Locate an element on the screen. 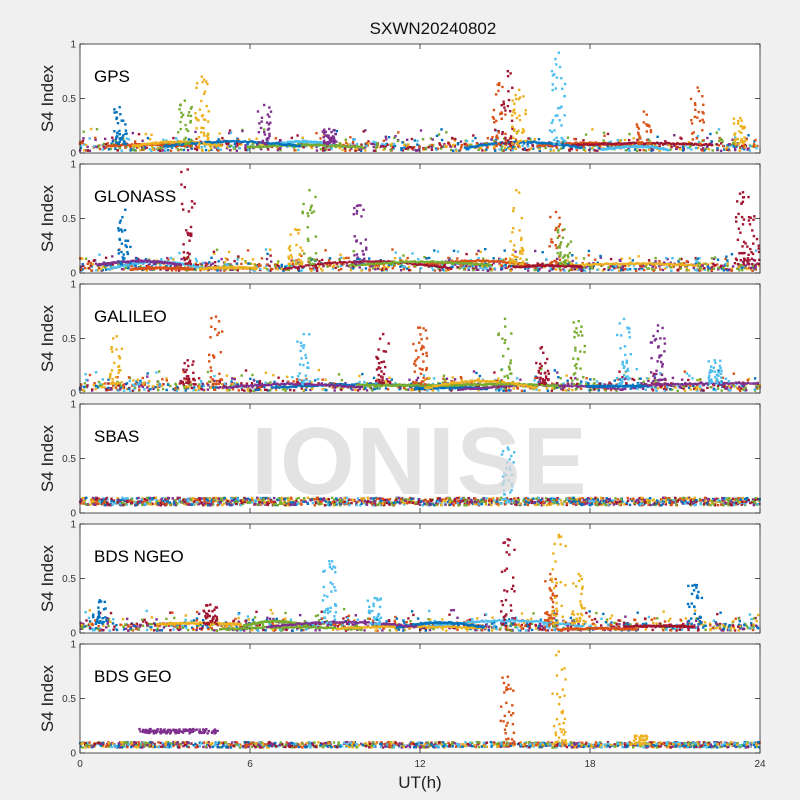  panel-label: GLONASS is located at coordinates (135, 196).